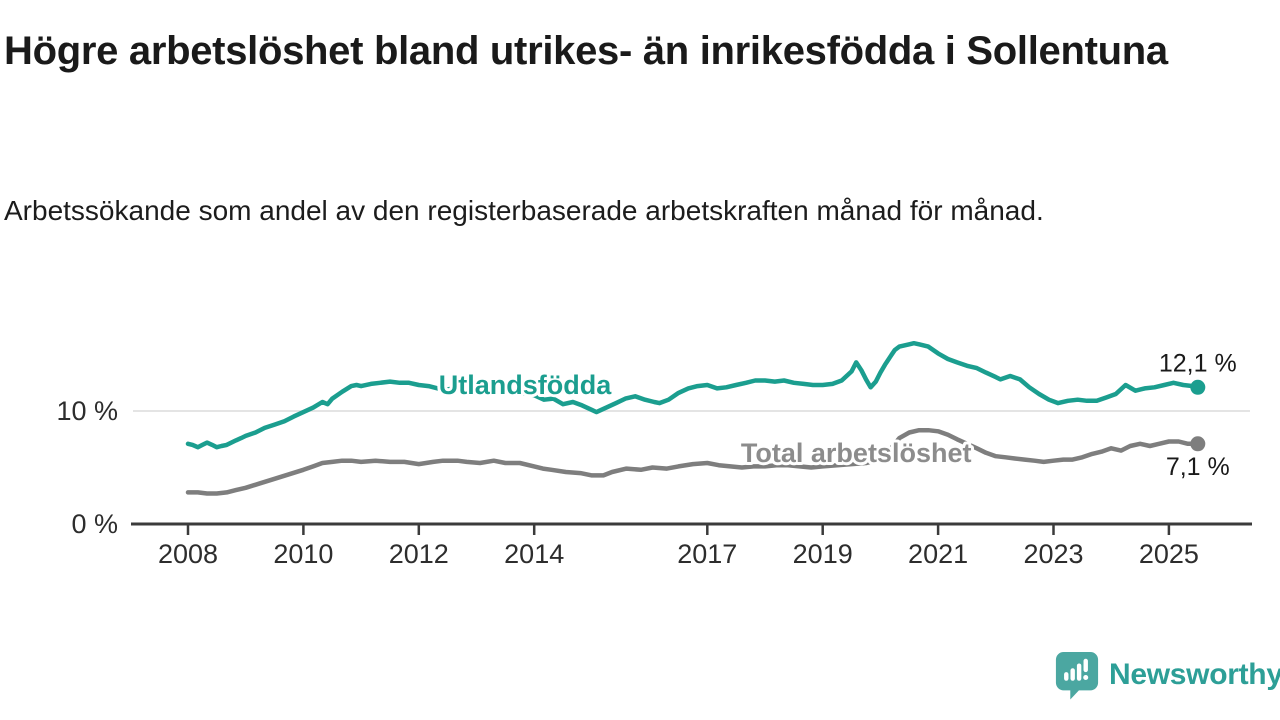 The image size is (1280, 720). What do you see at coordinates (303, 554) in the screenshot?
I see `x-tick-label: 2010` at bounding box center [303, 554].